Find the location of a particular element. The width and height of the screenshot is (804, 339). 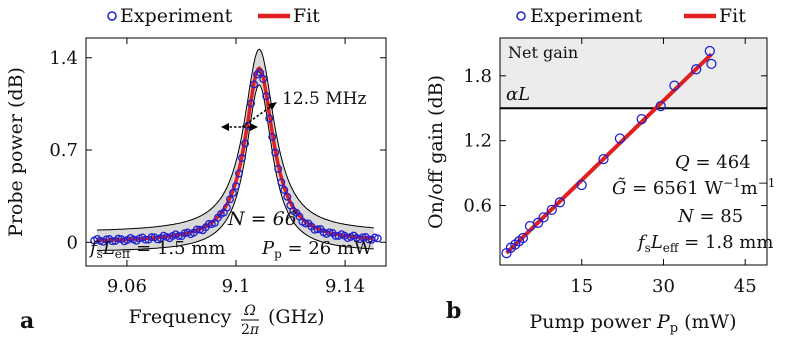

panel-b-G-label: G̃ = 6561 W−1m−1 is located at coordinates (693, 187).